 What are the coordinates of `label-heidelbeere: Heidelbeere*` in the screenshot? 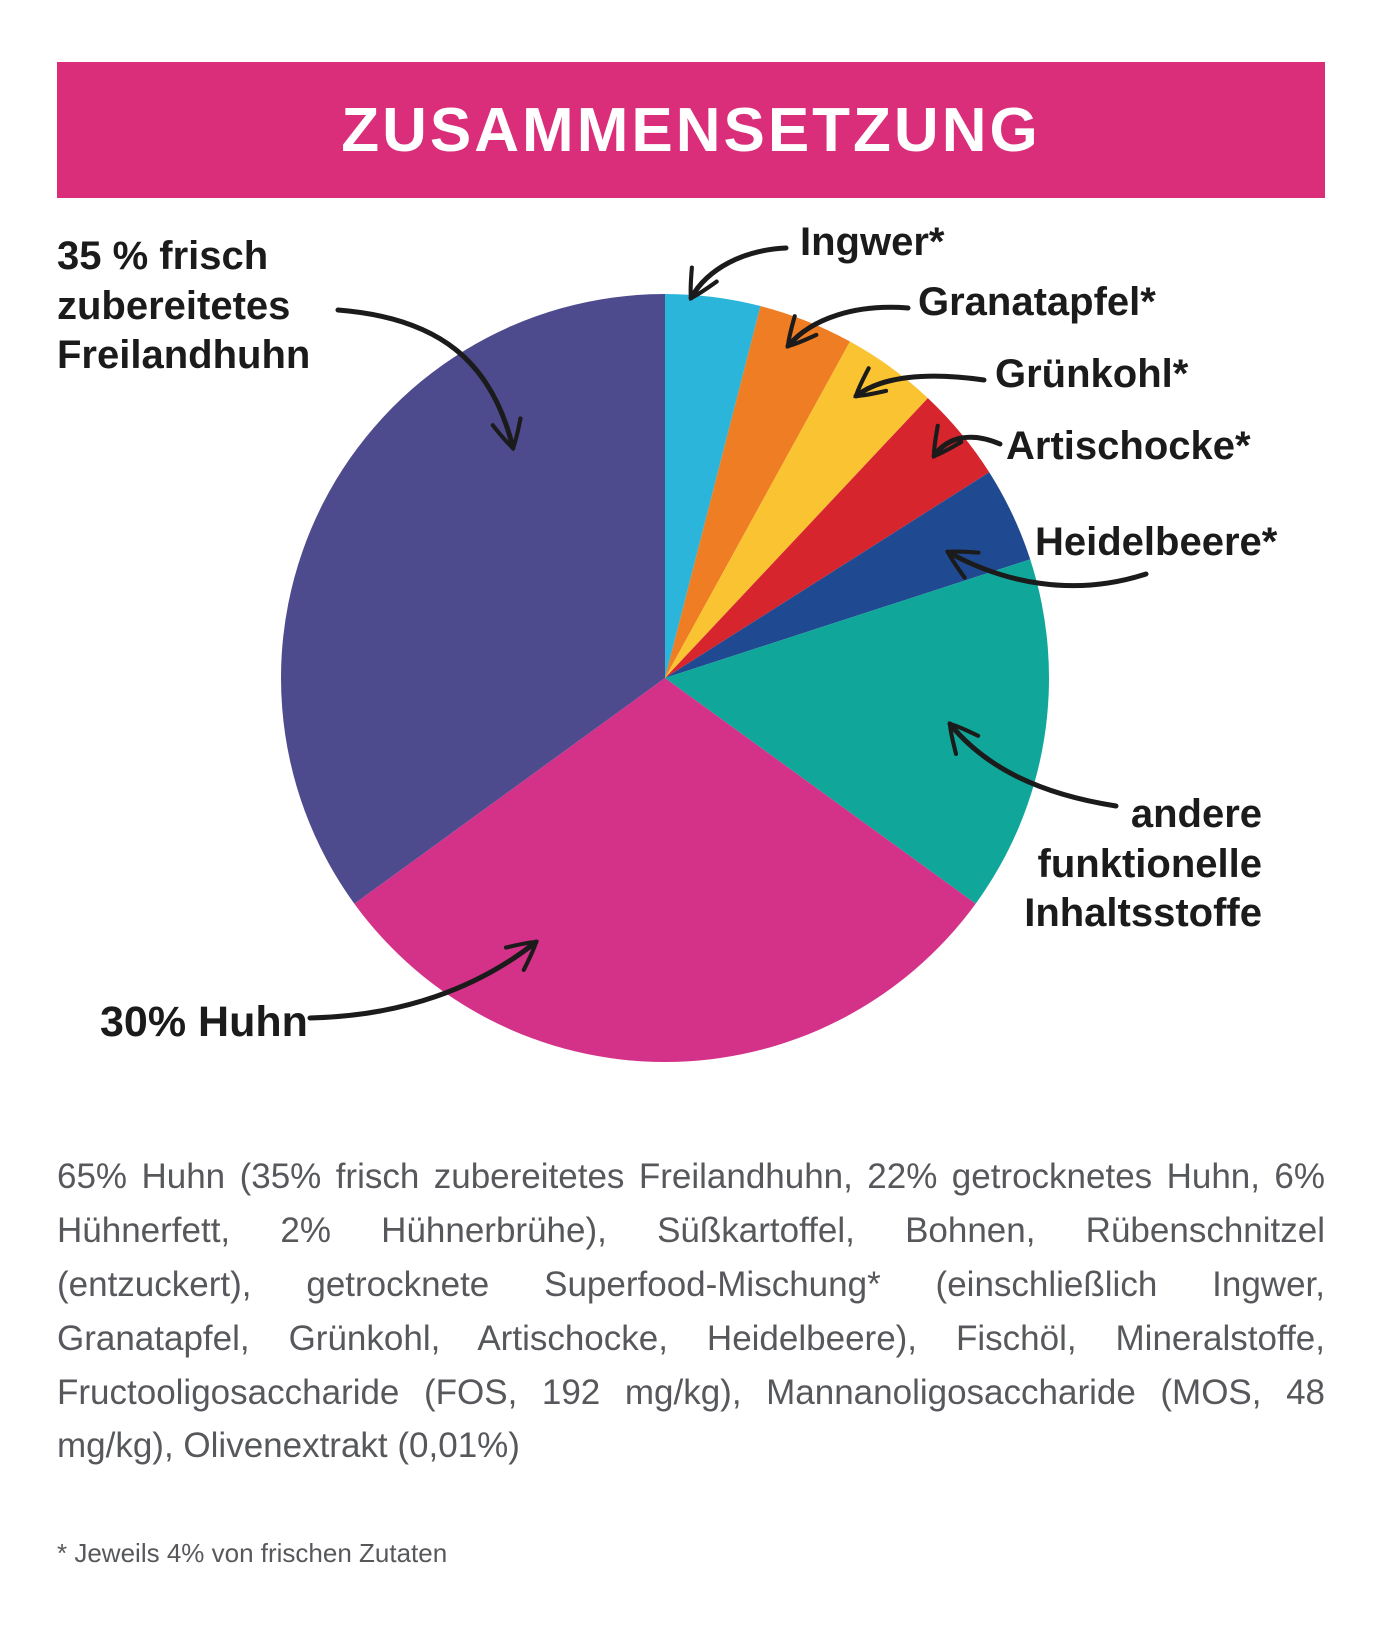 It's located at (1156, 542).